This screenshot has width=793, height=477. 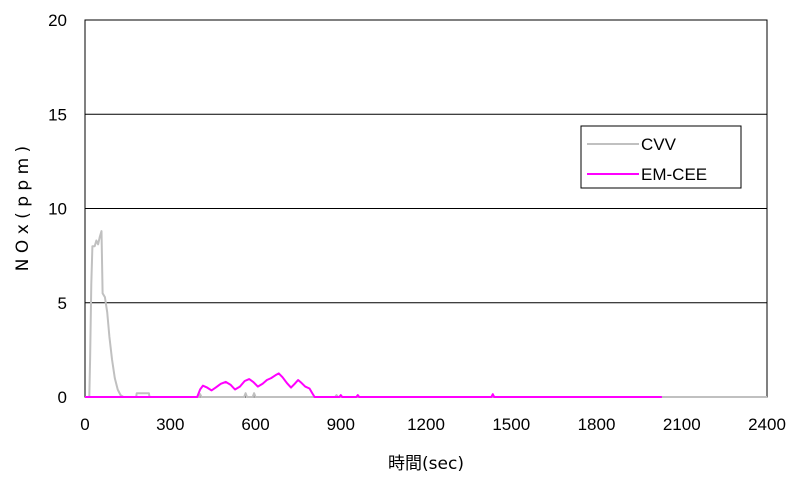 I want to click on legend: CVV EM-CEE, so click(x=661, y=157).